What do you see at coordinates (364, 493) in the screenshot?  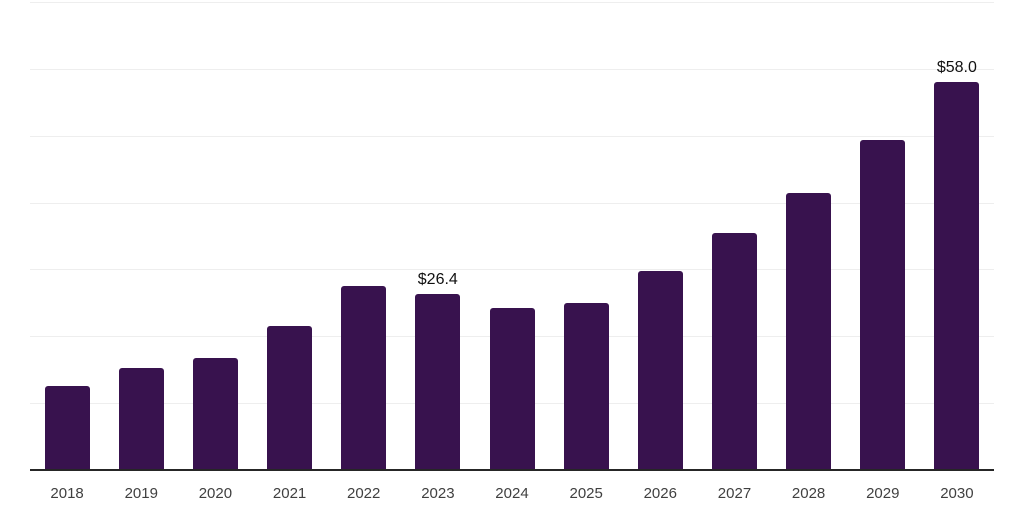 I see `x-tick-label-2022: 2022` at bounding box center [364, 493].